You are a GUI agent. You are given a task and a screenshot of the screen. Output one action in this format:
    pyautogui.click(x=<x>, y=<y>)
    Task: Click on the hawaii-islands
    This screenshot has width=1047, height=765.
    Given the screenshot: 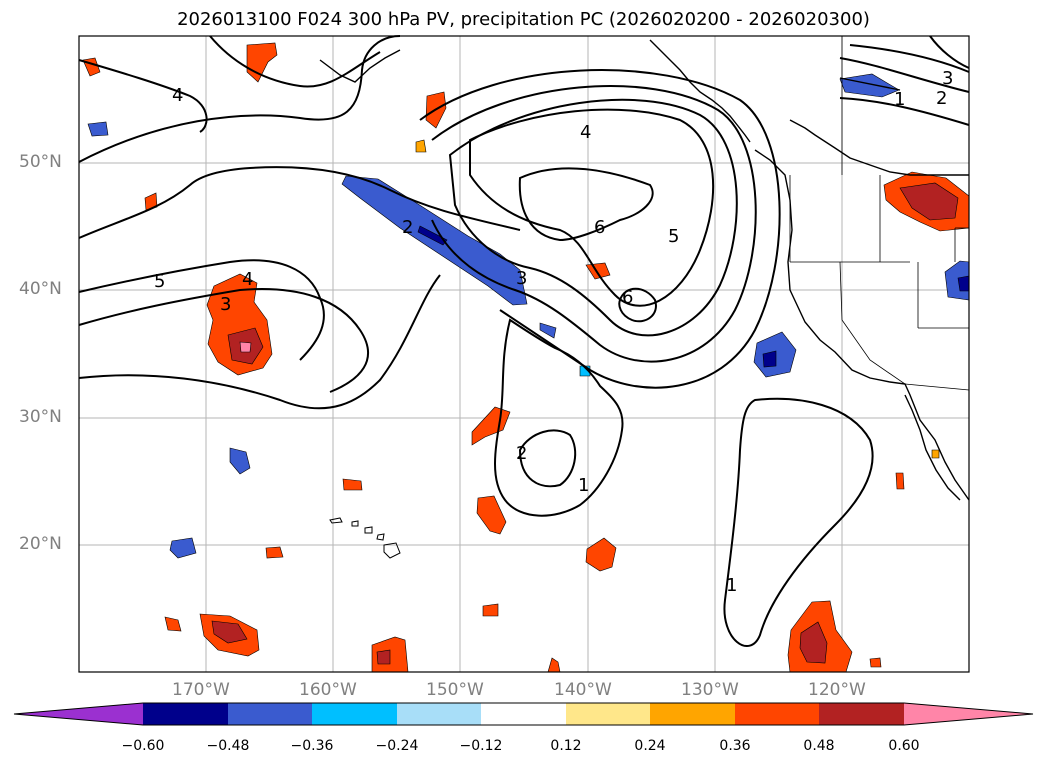 What is the action you would take?
    pyautogui.click(x=365, y=538)
    